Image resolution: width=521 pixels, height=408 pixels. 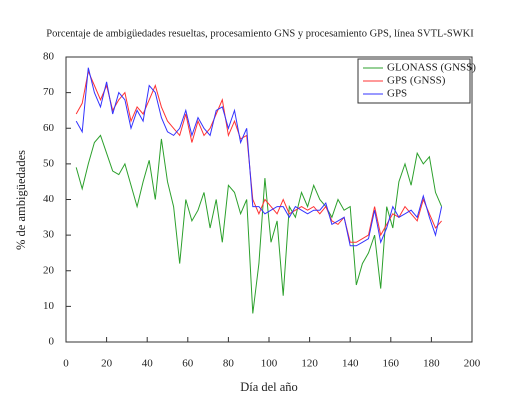 I want to click on y-tick-label: 80, so click(x=49, y=57).